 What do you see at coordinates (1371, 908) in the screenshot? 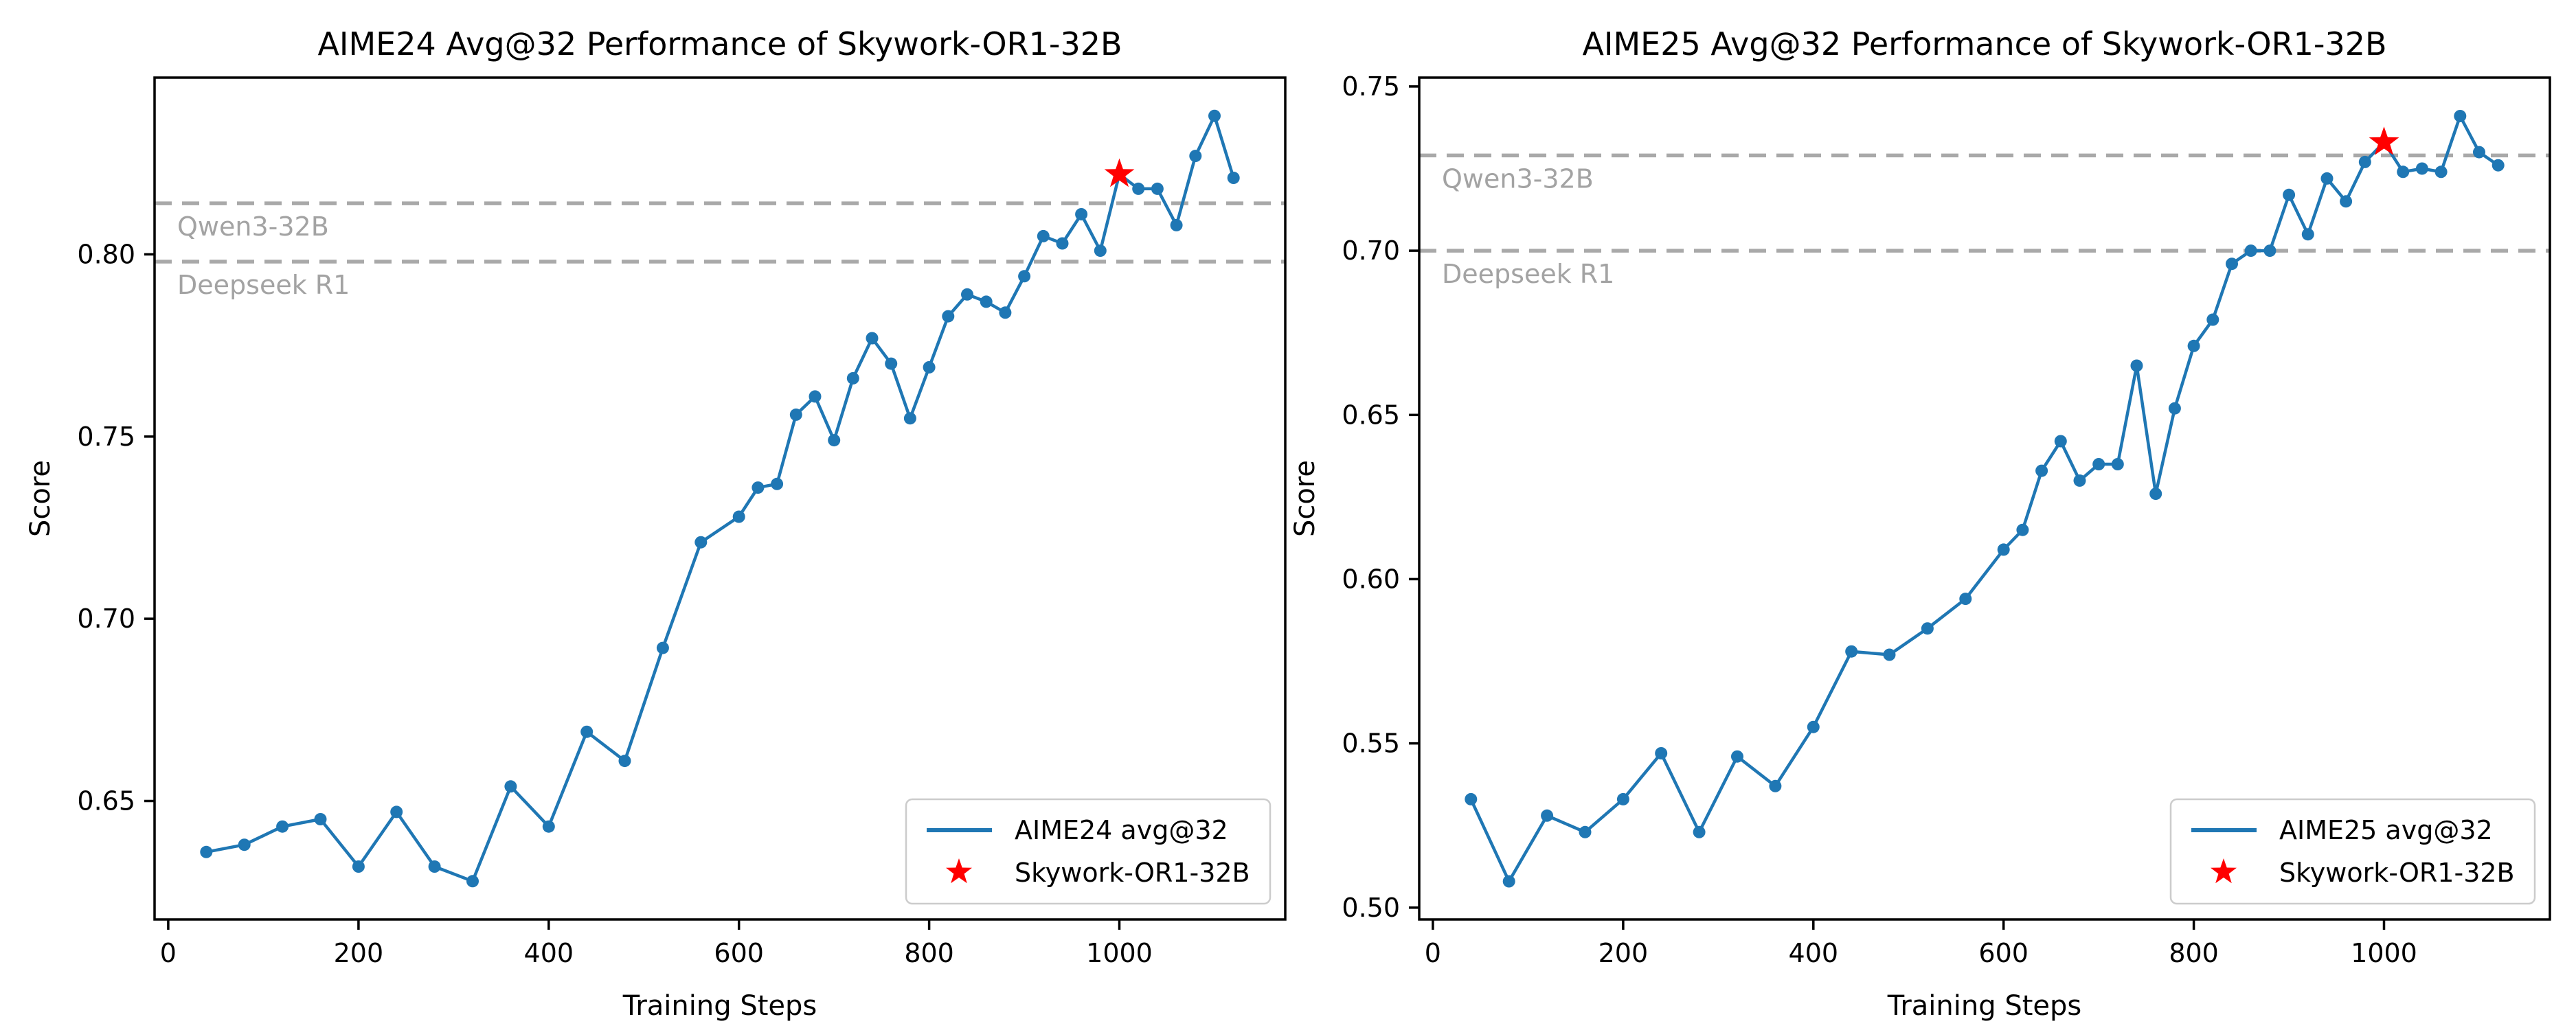
I see `y-tick-label: 0.50` at bounding box center [1371, 908].